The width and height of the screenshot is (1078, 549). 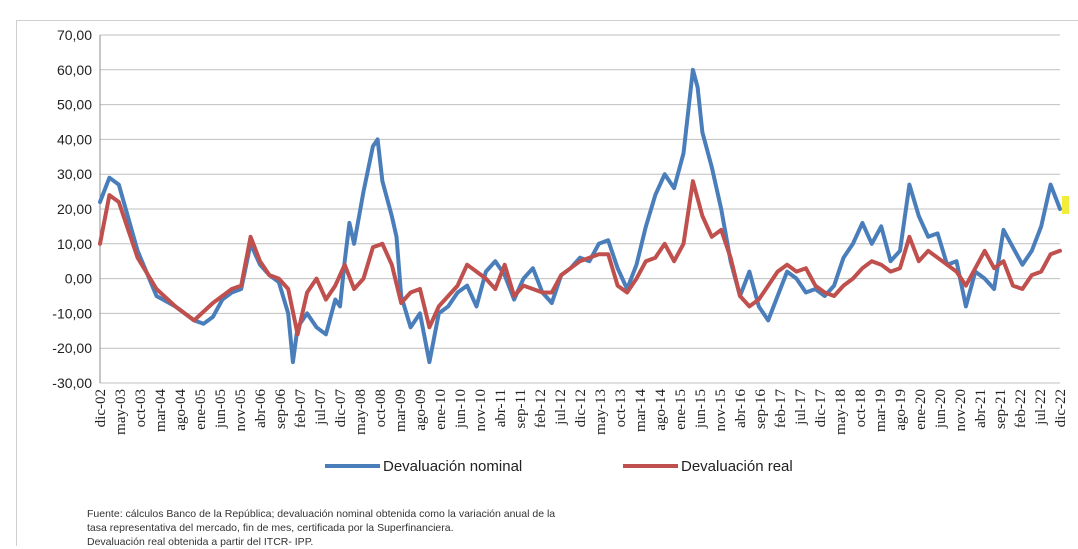 I want to click on x-tick-label: feb-17, so click(x=781, y=409).